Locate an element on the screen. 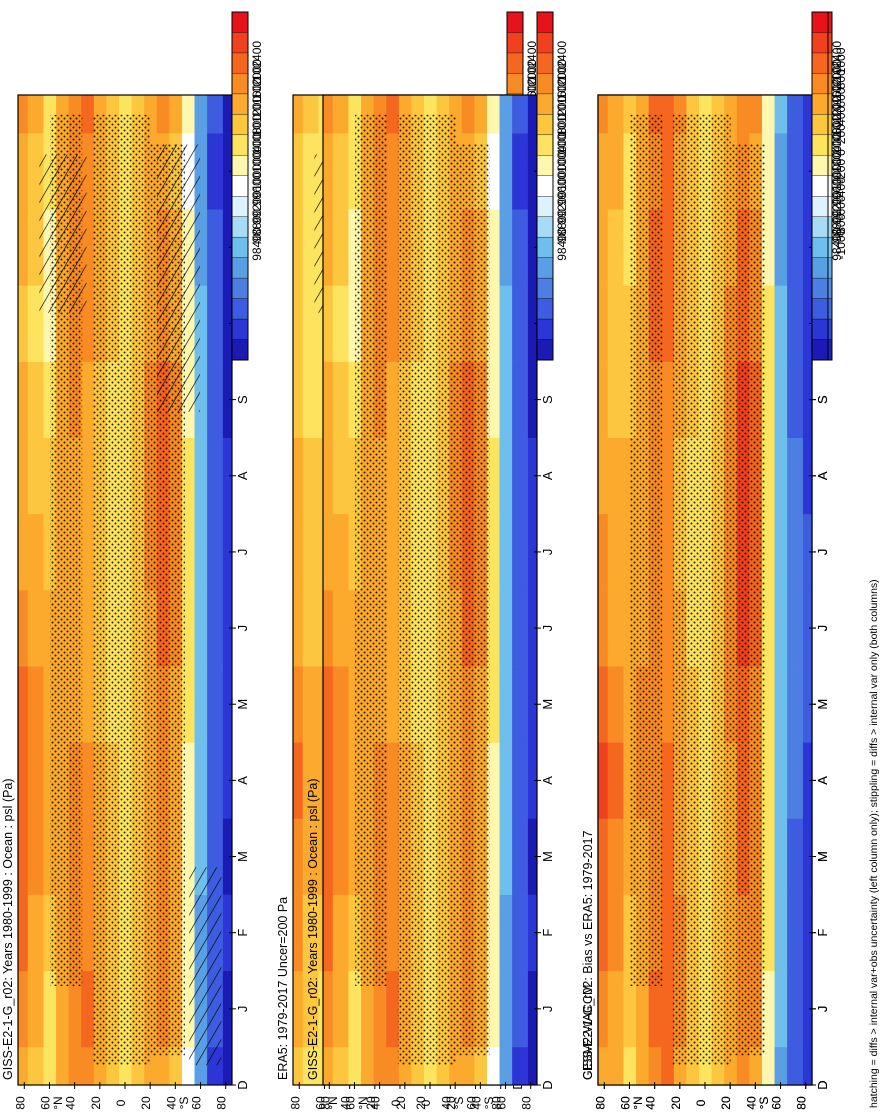 The width and height of the screenshot is (887, 1112). colorbar-label: 102400 is located at coordinates (562, 61).